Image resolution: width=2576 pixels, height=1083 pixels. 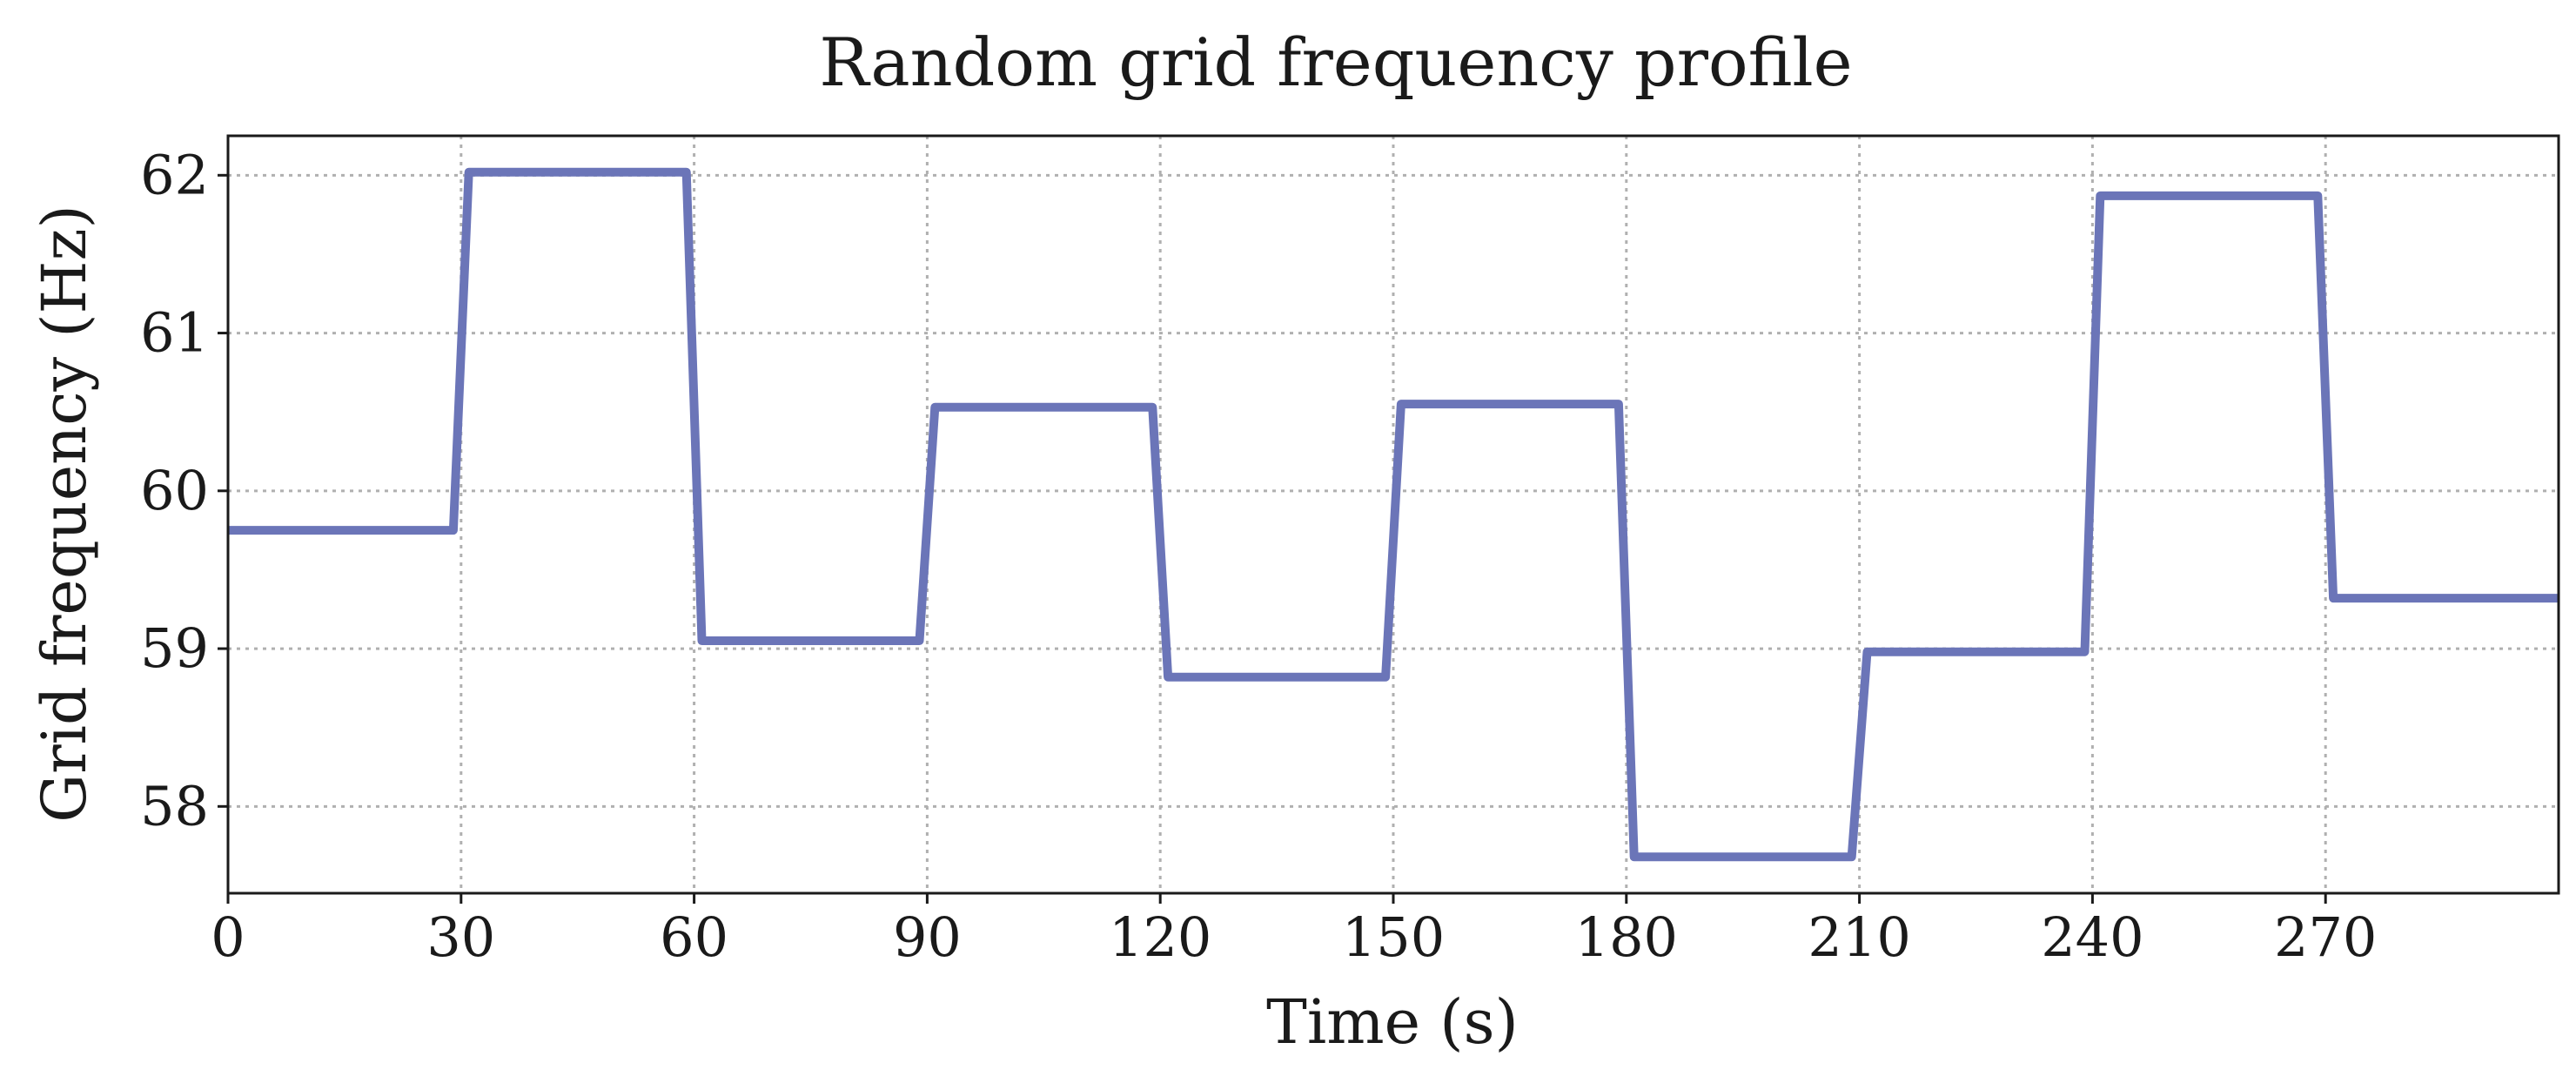 I want to click on x-tick-label: 240, so click(x=2092, y=937).